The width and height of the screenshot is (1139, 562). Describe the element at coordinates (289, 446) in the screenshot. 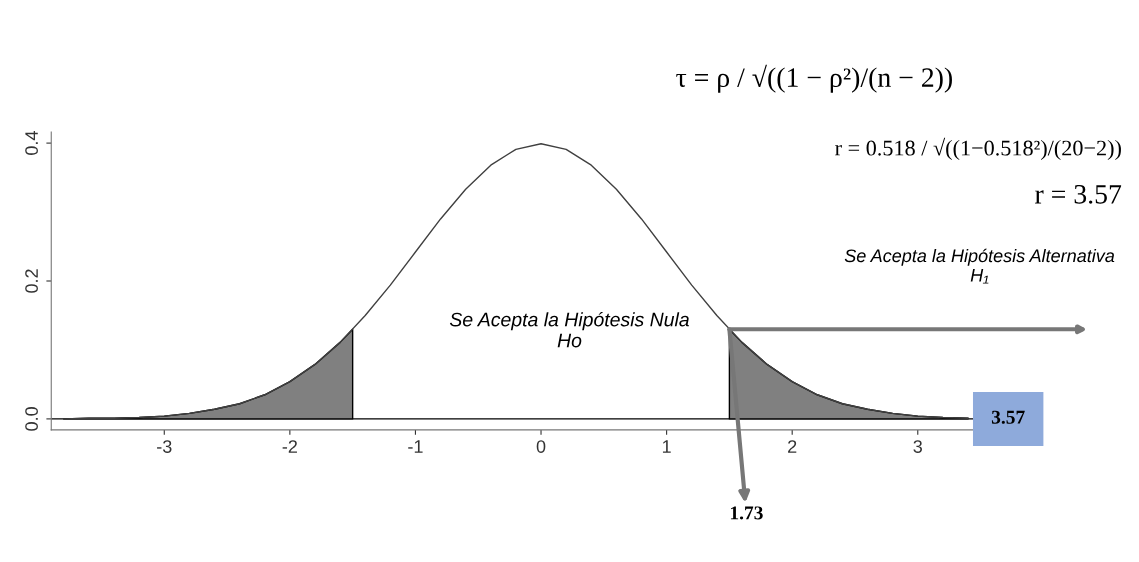

I see `x-tick-label: -2` at that location.